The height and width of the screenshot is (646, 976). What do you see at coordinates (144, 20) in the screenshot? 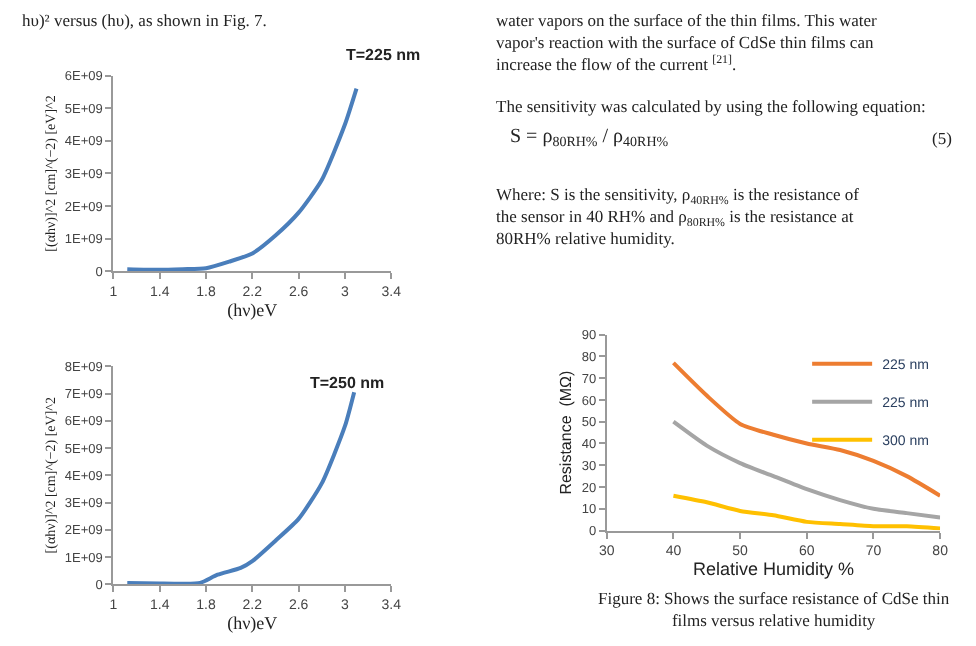
I see `text: hυ)² versus (hυ), as shown in Fig. 7.` at bounding box center [144, 20].